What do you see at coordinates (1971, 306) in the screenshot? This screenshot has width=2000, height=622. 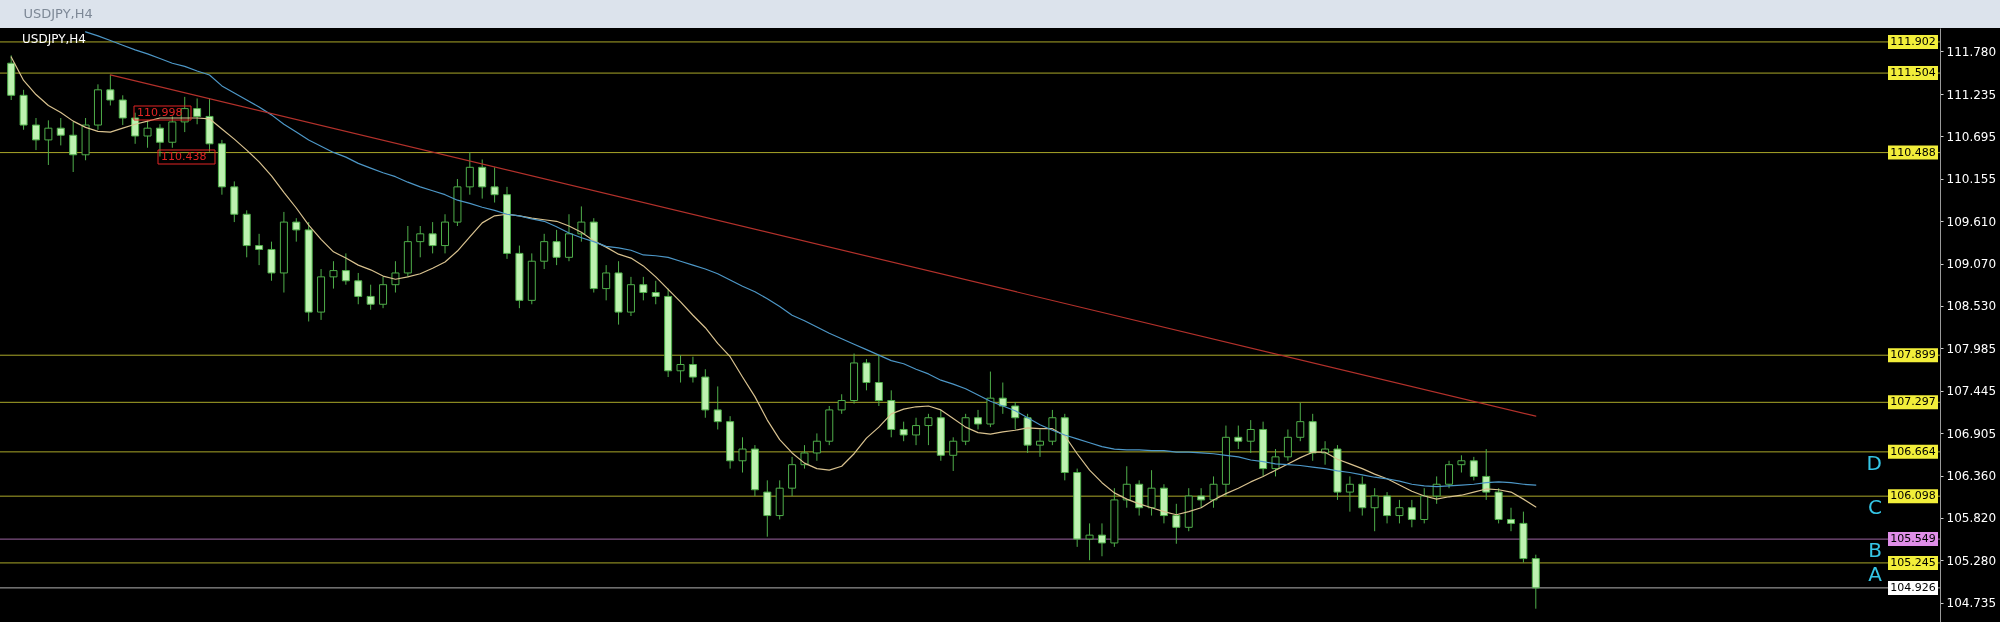 I see `y-tick-label: 108.530` at bounding box center [1971, 306].